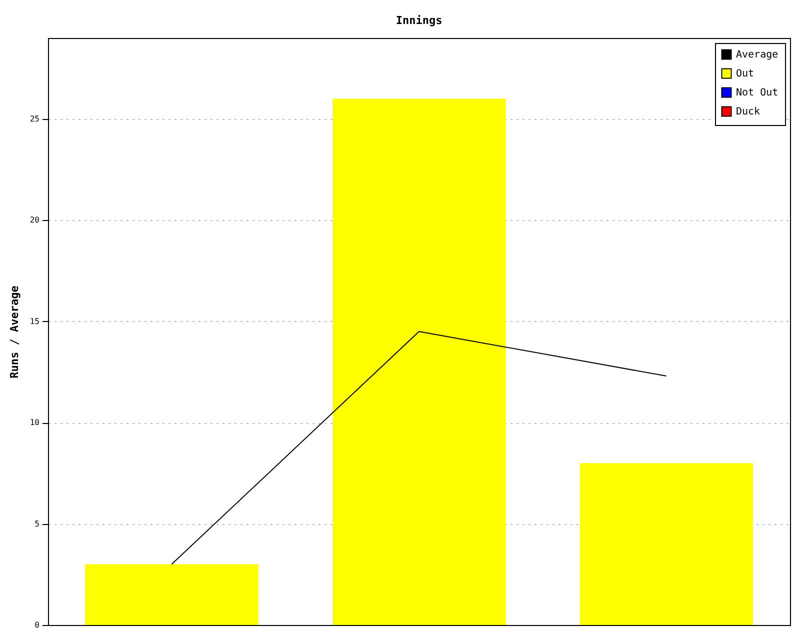  I want to click on chart-title: Innings, so click(419, 20).